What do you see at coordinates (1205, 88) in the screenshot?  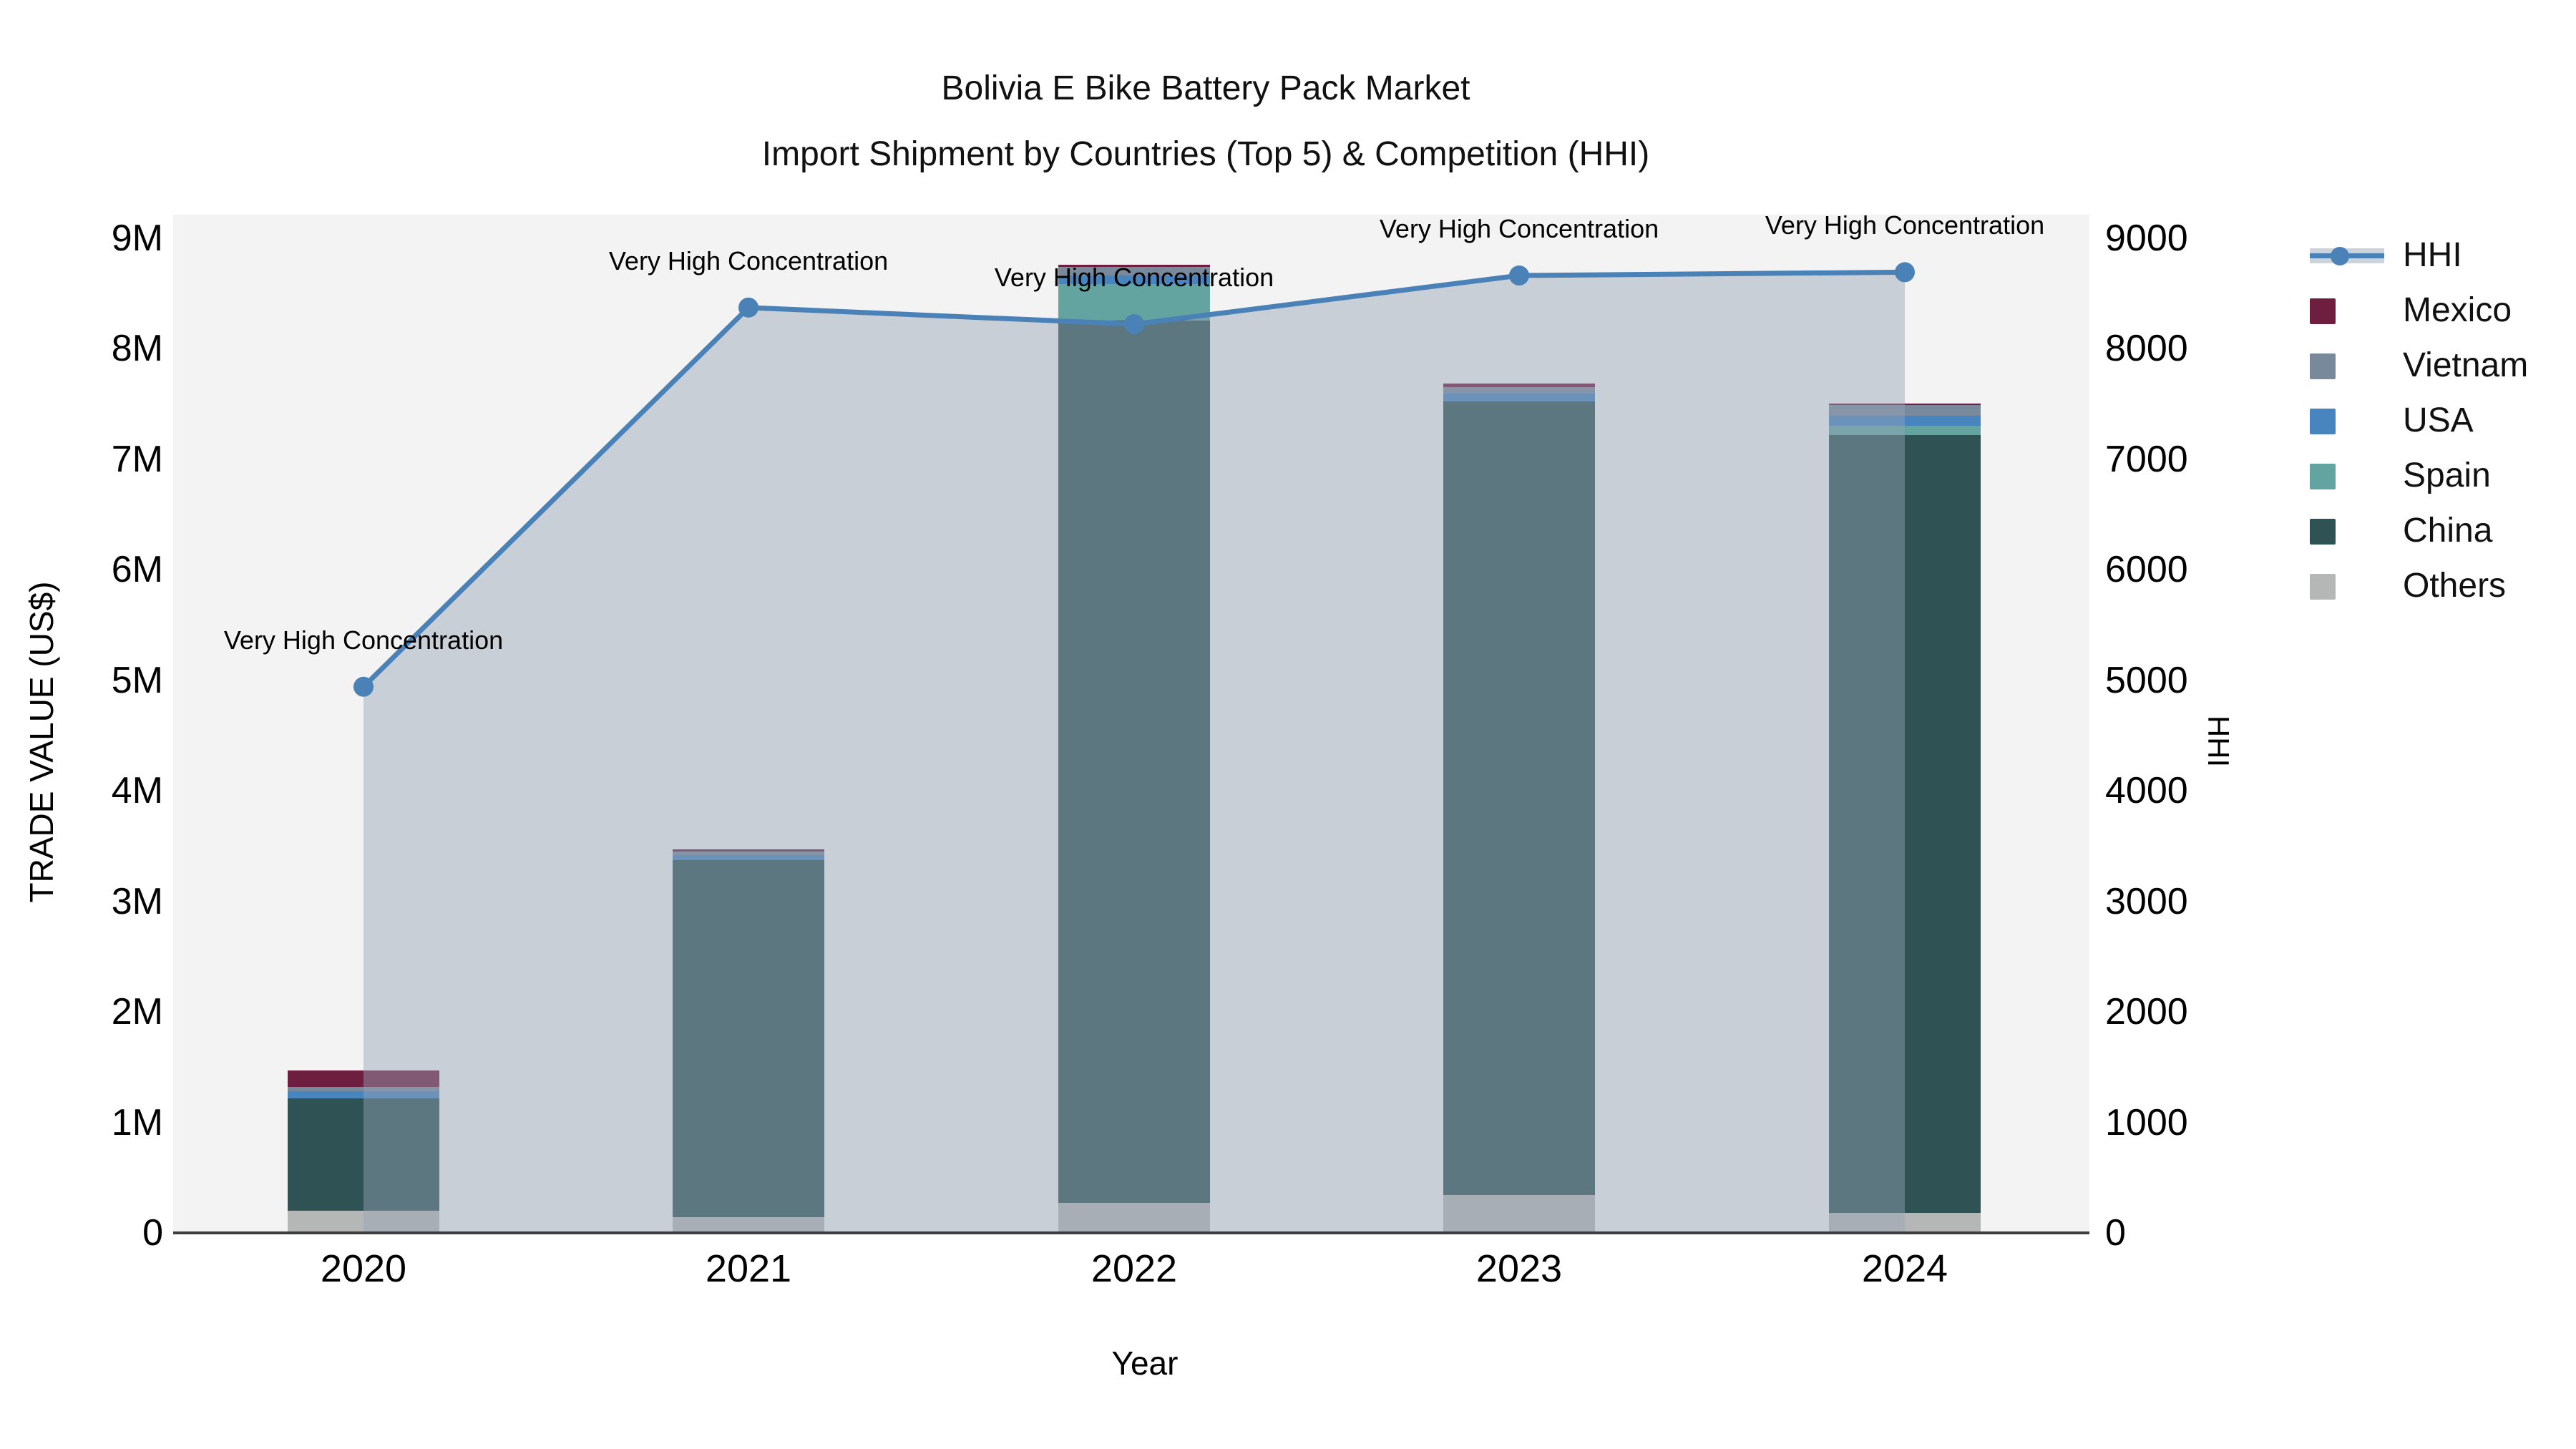 I see `chart-title-line1: Bolivia E Bike Battery Pack Market` at bounding box center [1205, 88].